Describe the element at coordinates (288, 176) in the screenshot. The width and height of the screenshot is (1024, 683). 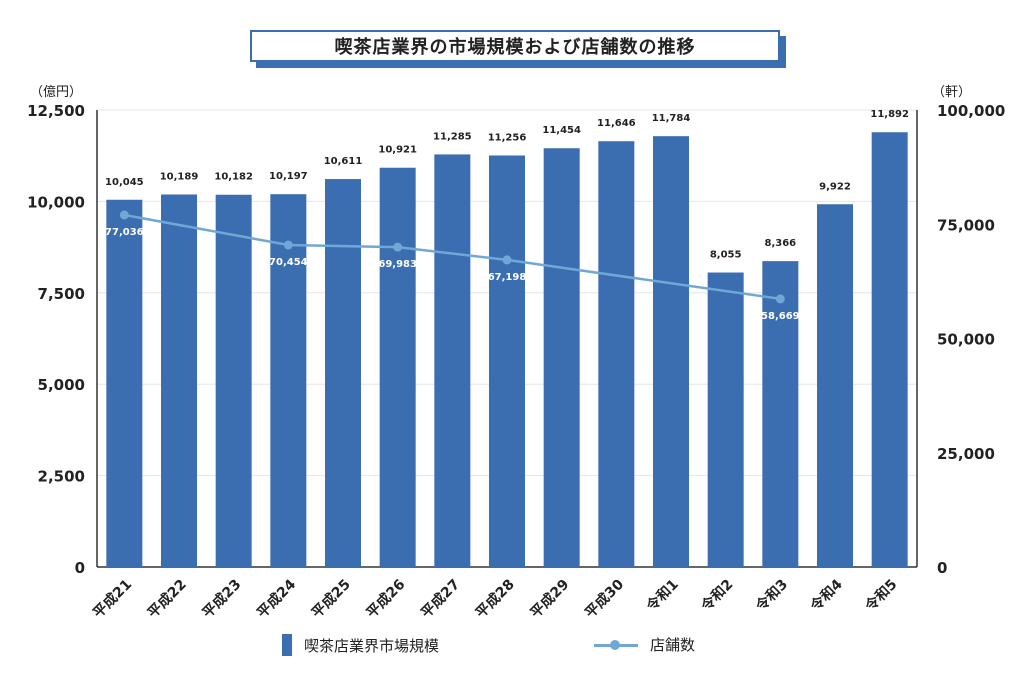
I see `bar-value-label: 10,197` at that location.